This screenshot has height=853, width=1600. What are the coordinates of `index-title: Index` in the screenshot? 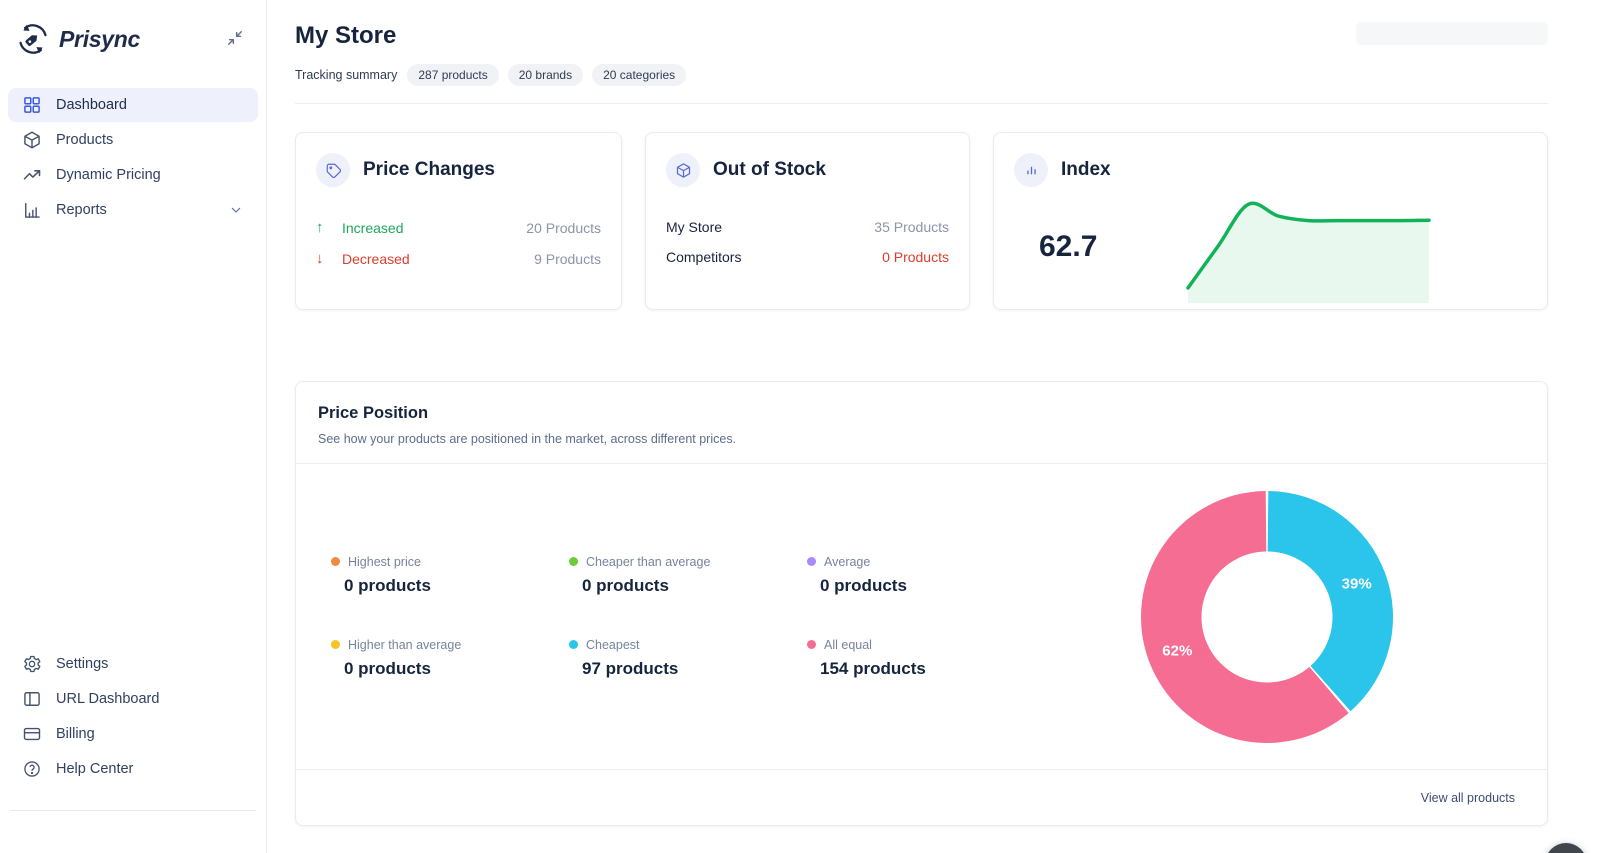 It's located at (1086, 169).